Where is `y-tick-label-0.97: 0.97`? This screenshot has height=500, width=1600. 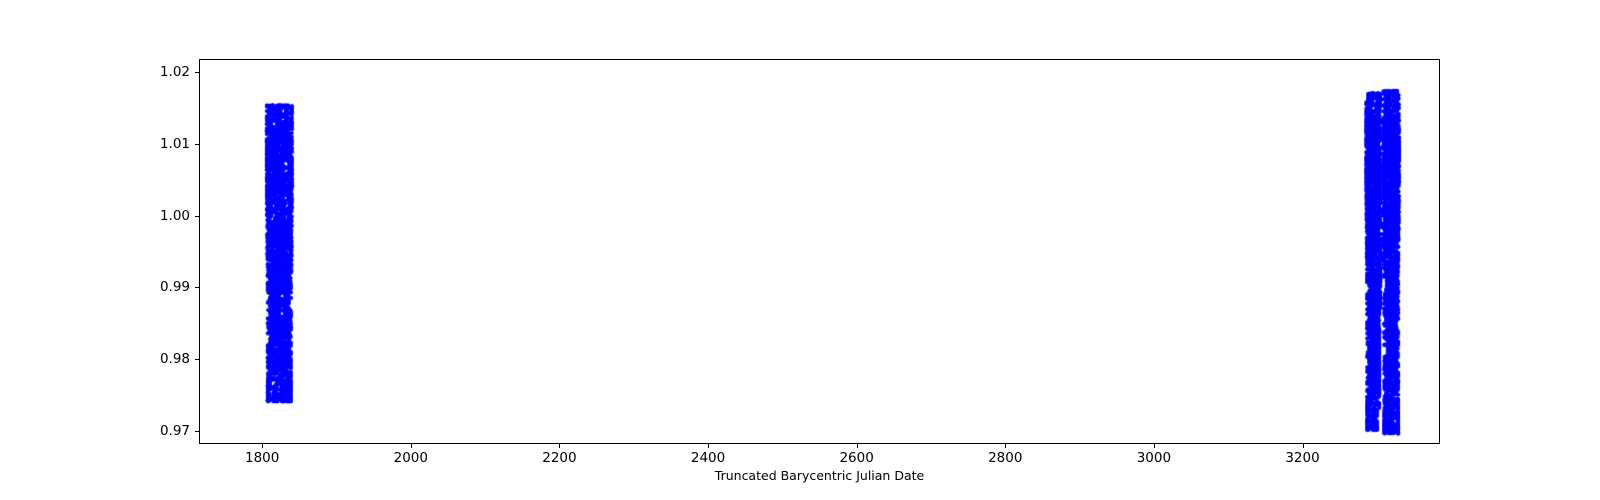 y-tick-label-0.97: 0.97 is located at coordinates (174, 431).